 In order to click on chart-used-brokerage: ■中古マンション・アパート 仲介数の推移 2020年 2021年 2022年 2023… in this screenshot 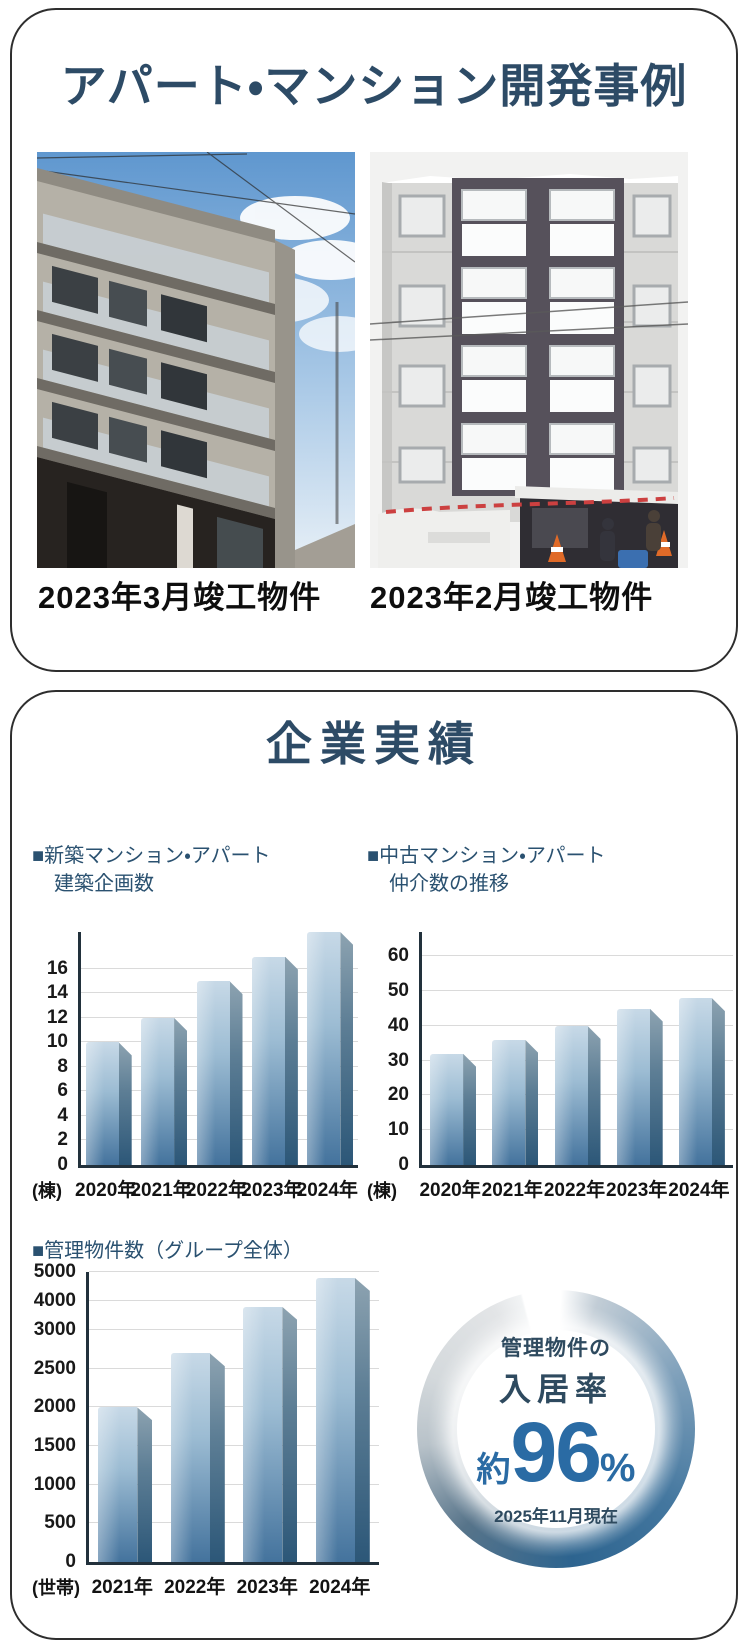, I will do `click(550, 1024)`.